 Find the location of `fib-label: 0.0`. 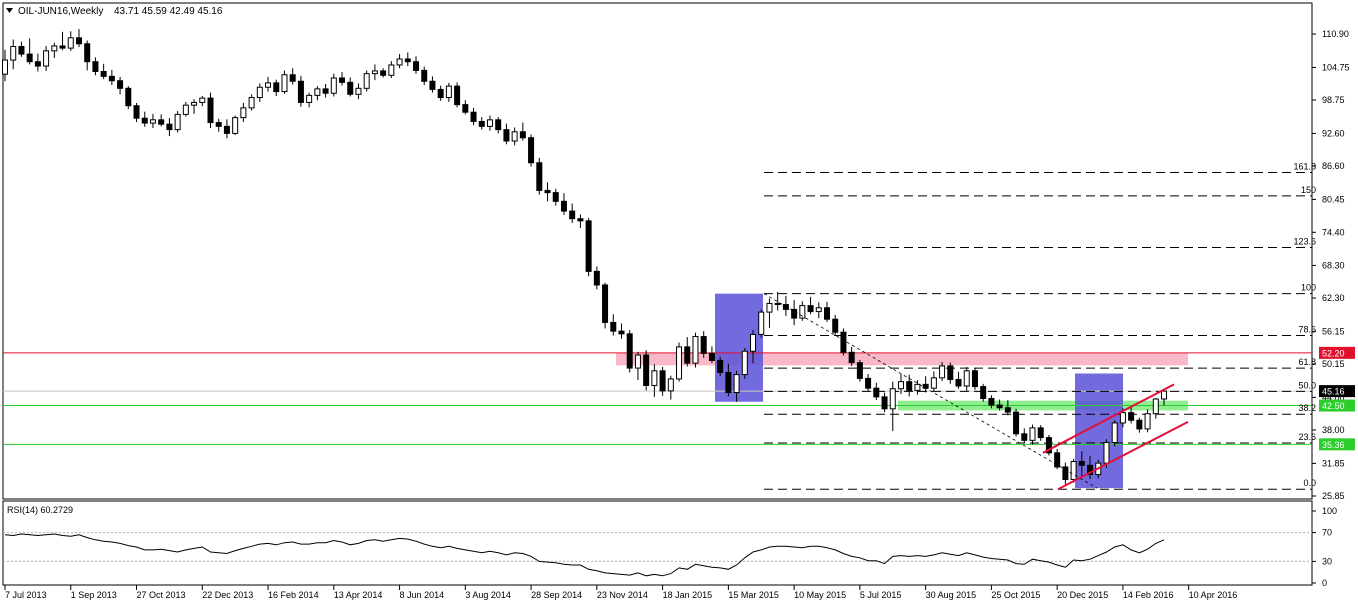

fib-label: 0.0 is located at coordinates (1309, 483).